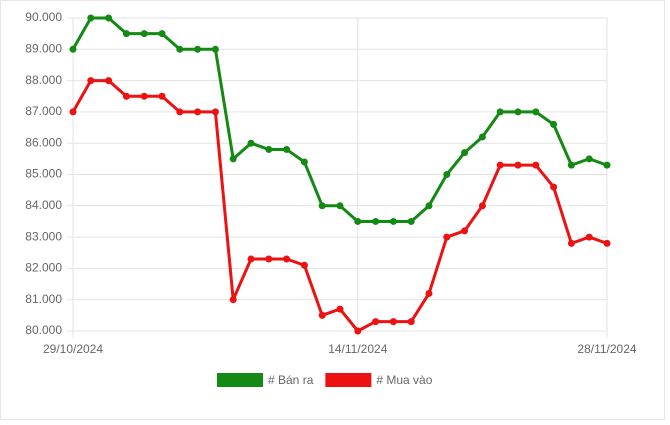 The width and height of the screenshot is (670, 425). I want to click on x-tick-label: 28/11/2024, so click(606, 349).